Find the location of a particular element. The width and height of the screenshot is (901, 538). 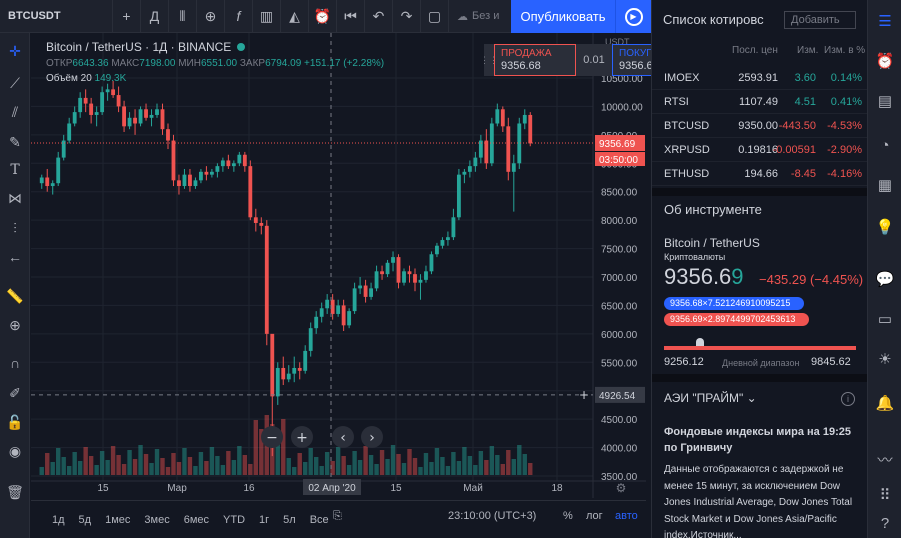

zoom-tool: ⊕ is located at coordinates (15, 325).